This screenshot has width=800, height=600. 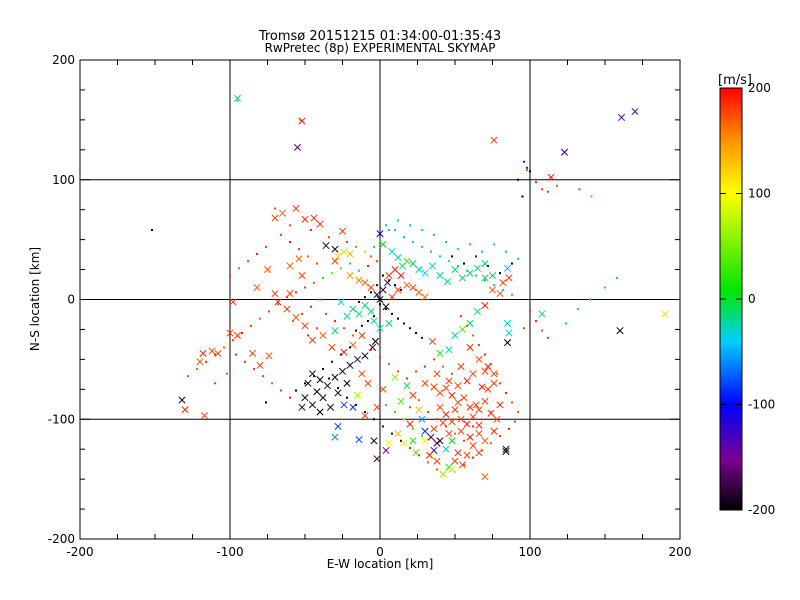 What do you see at coordinates (380, 552) in the screenshot?
I see `x-tick-label-2: 0` at bounding box center [380, 552].